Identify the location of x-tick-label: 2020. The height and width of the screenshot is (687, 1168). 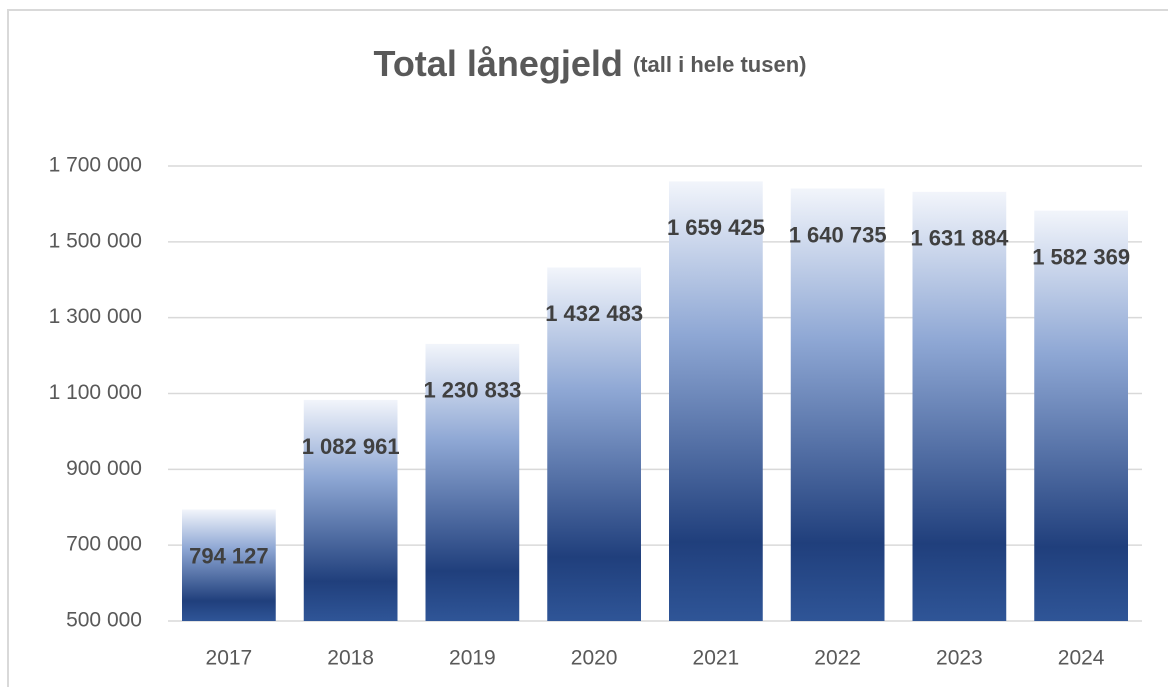
(594, 658).